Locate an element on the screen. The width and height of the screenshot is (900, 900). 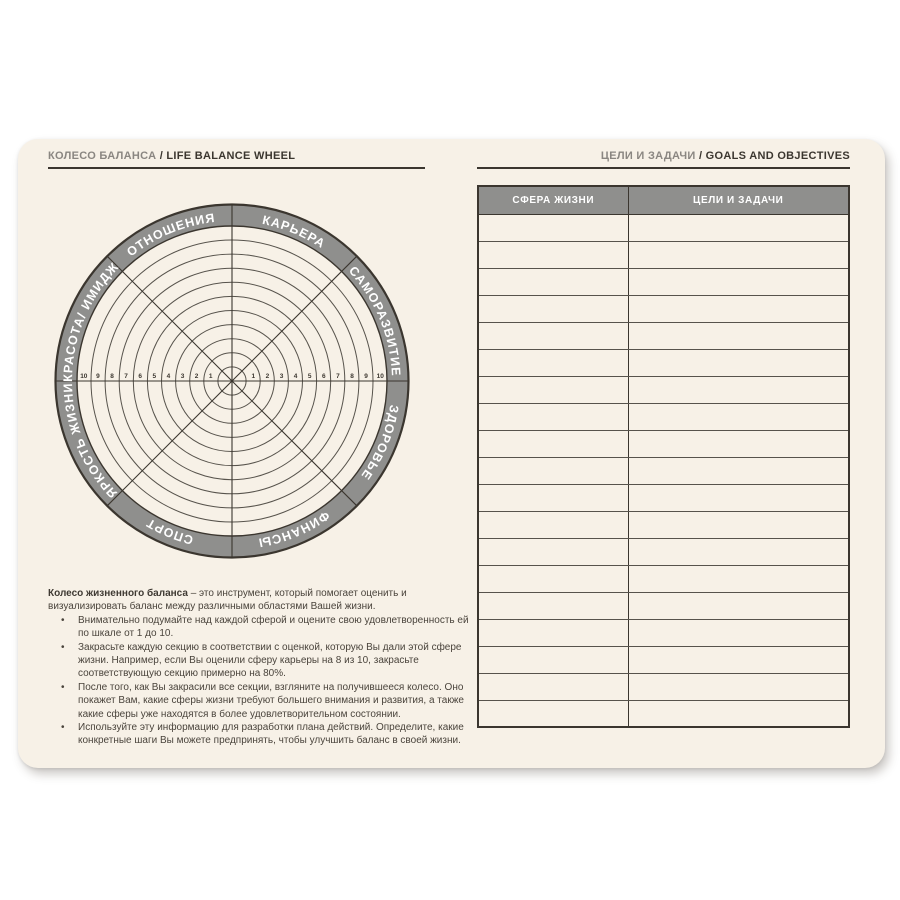
right-header-ru: ЦЕЛИ И ЗАДАЧИ is located at coordinates (649, 156).